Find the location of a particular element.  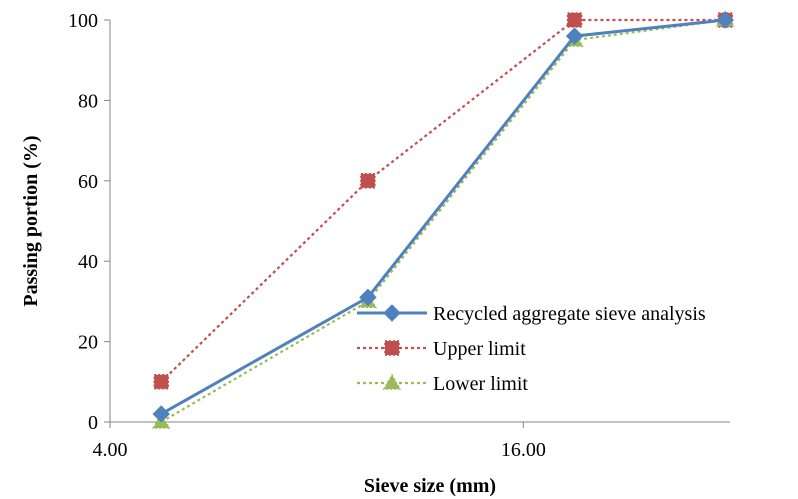

y-axis-title: Passing portion (%) is located at coordinates (31, 220).